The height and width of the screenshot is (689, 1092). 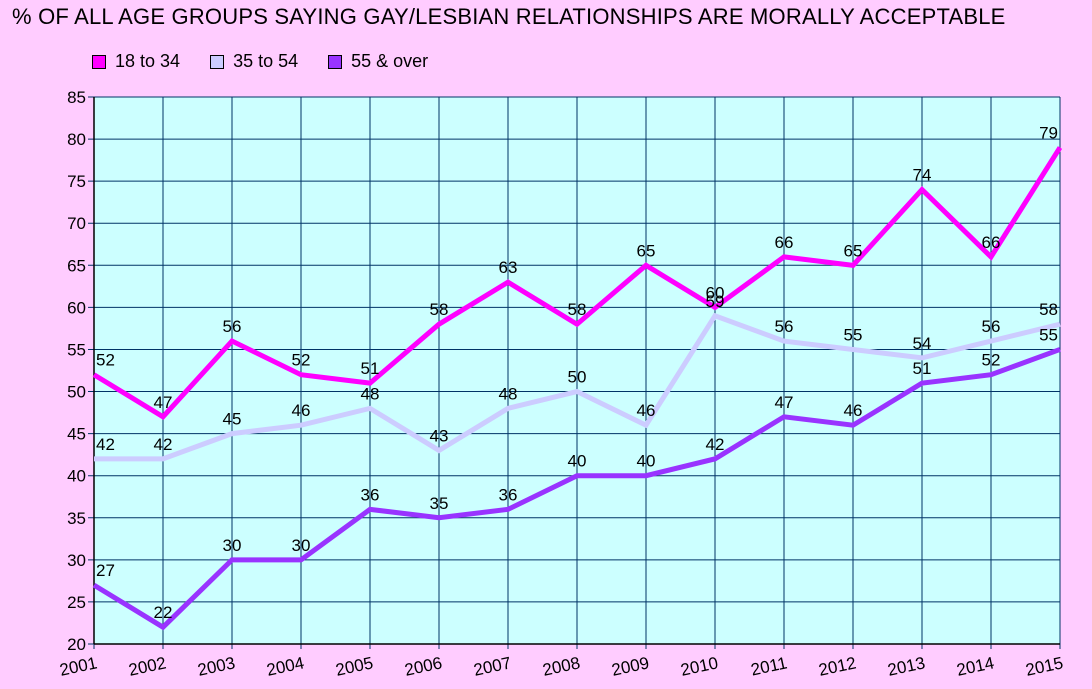 What do you see at coordinates (232, 419) in the screenshot?
I see `data-label-35-to-54: 45` at bounding box center [232, 419].